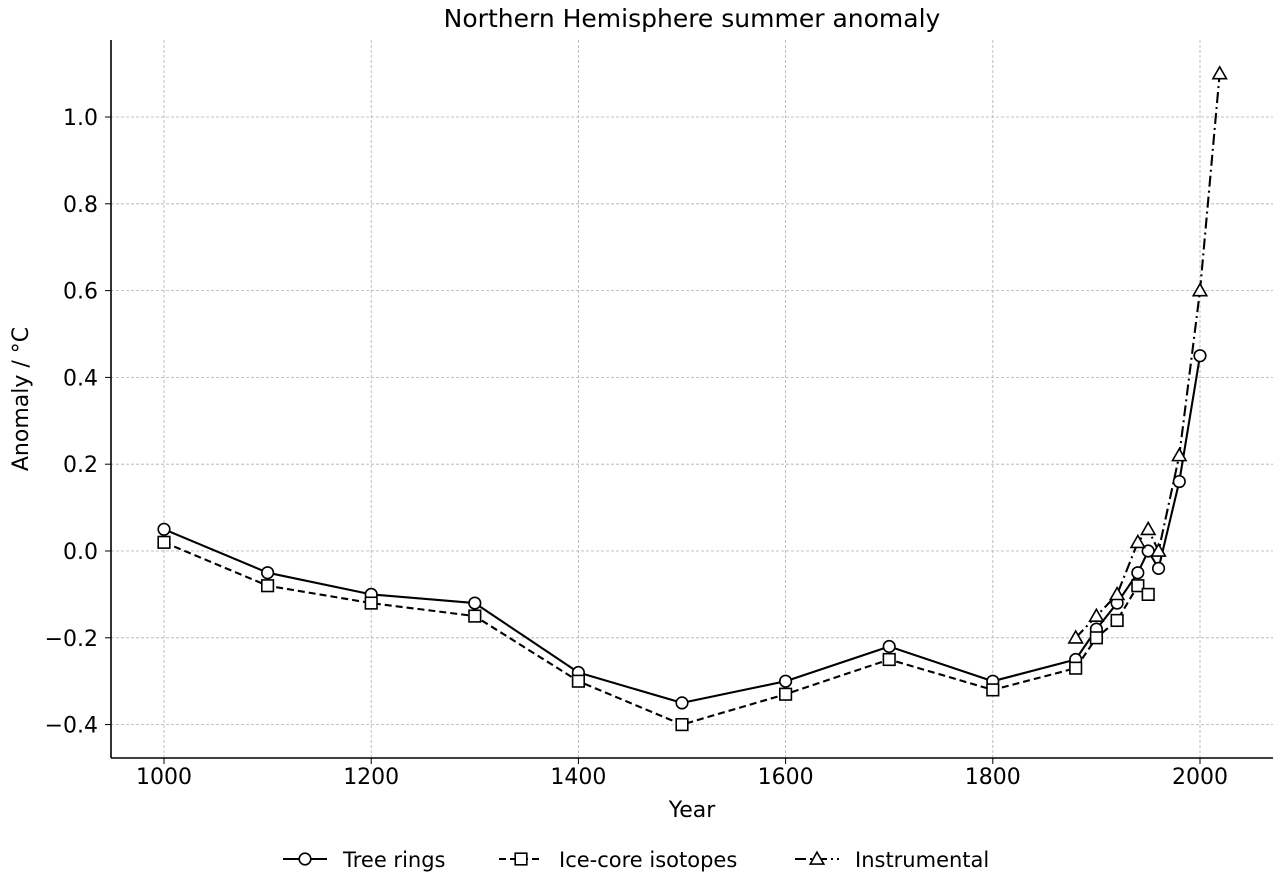  Describe the element at coordinates (521, 859) in the screenshot. I see `legend-square-marker` at that location.